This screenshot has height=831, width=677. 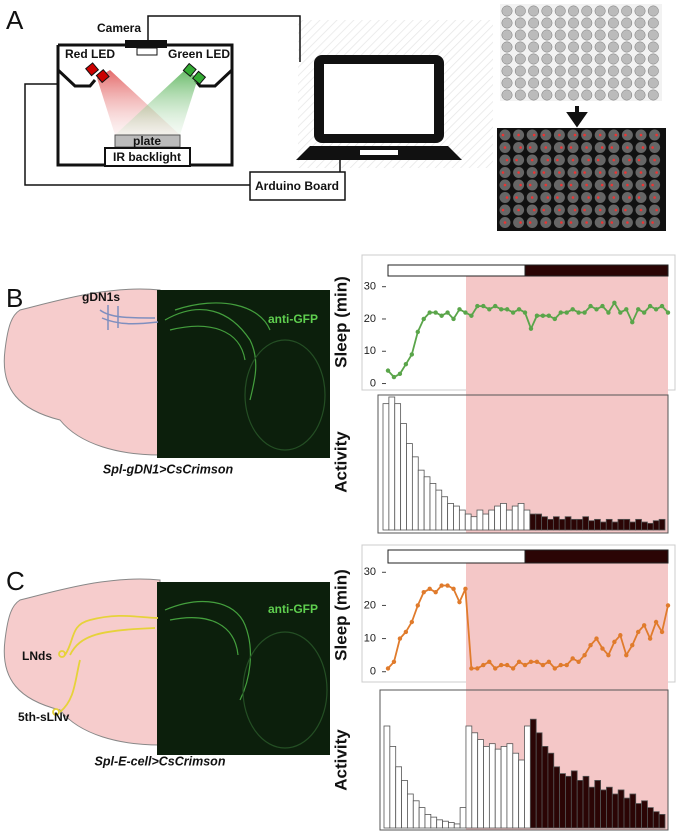 I want to click on brain-outline, so click(x=82, y=662).